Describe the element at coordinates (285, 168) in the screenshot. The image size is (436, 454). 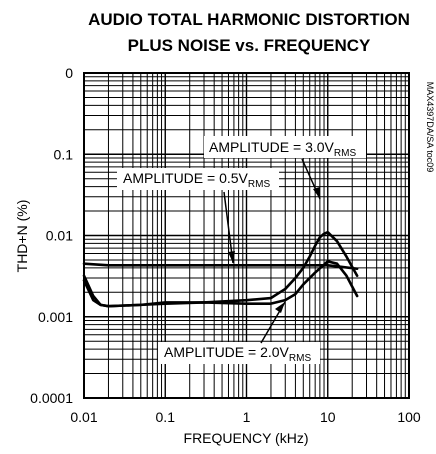
I see `annotation-3v0: AMPLITUDE = 3.0VRMS` at that location.